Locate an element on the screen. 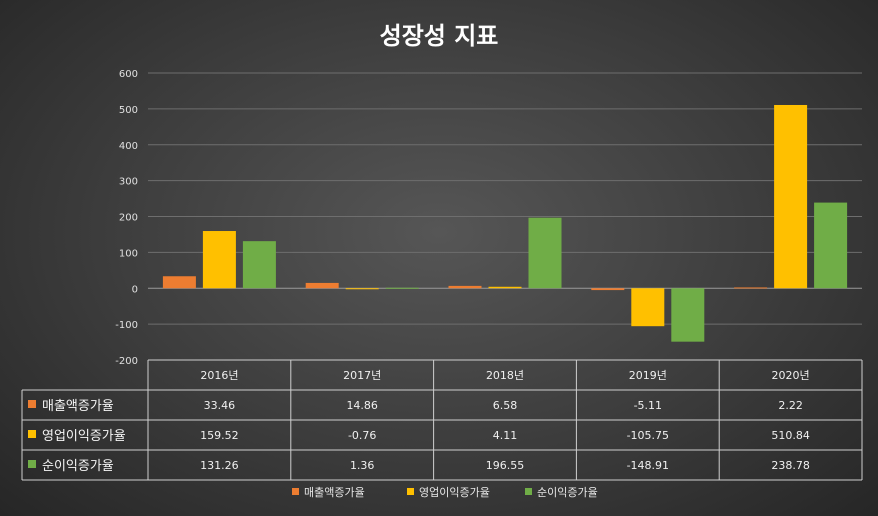 The image size is (878, 516). table-cell: 131.26 is located at coordinates (219, 465).